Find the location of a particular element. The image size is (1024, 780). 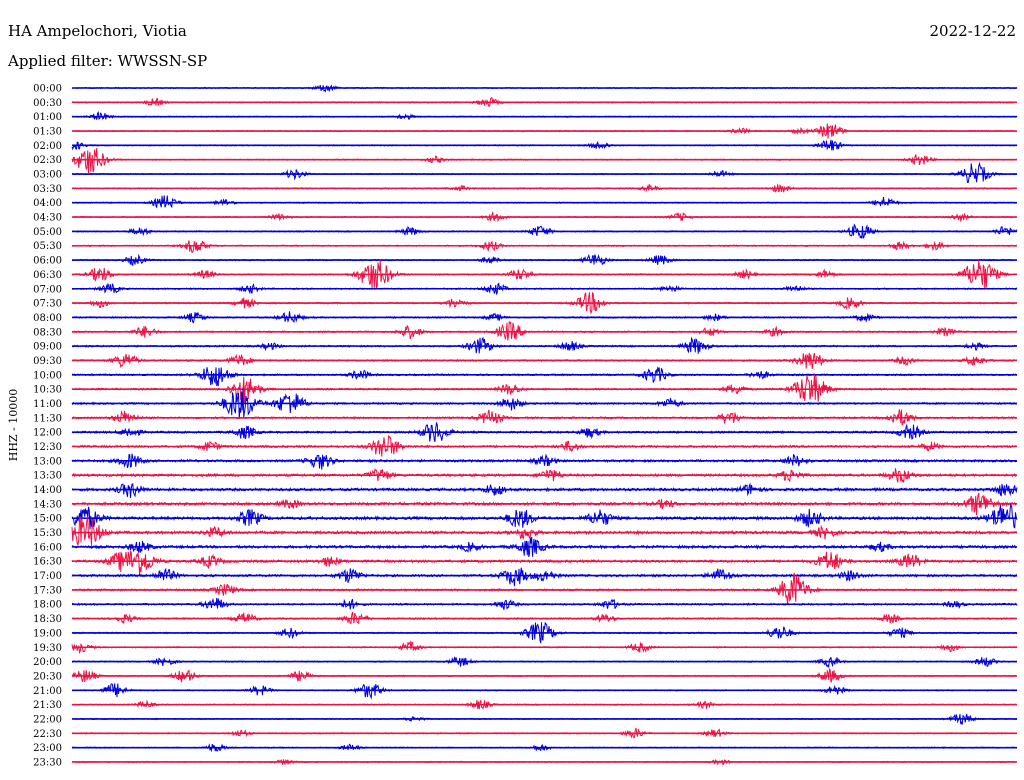

time-tick-1330: 13:30 is located at coordinates (47, 476).